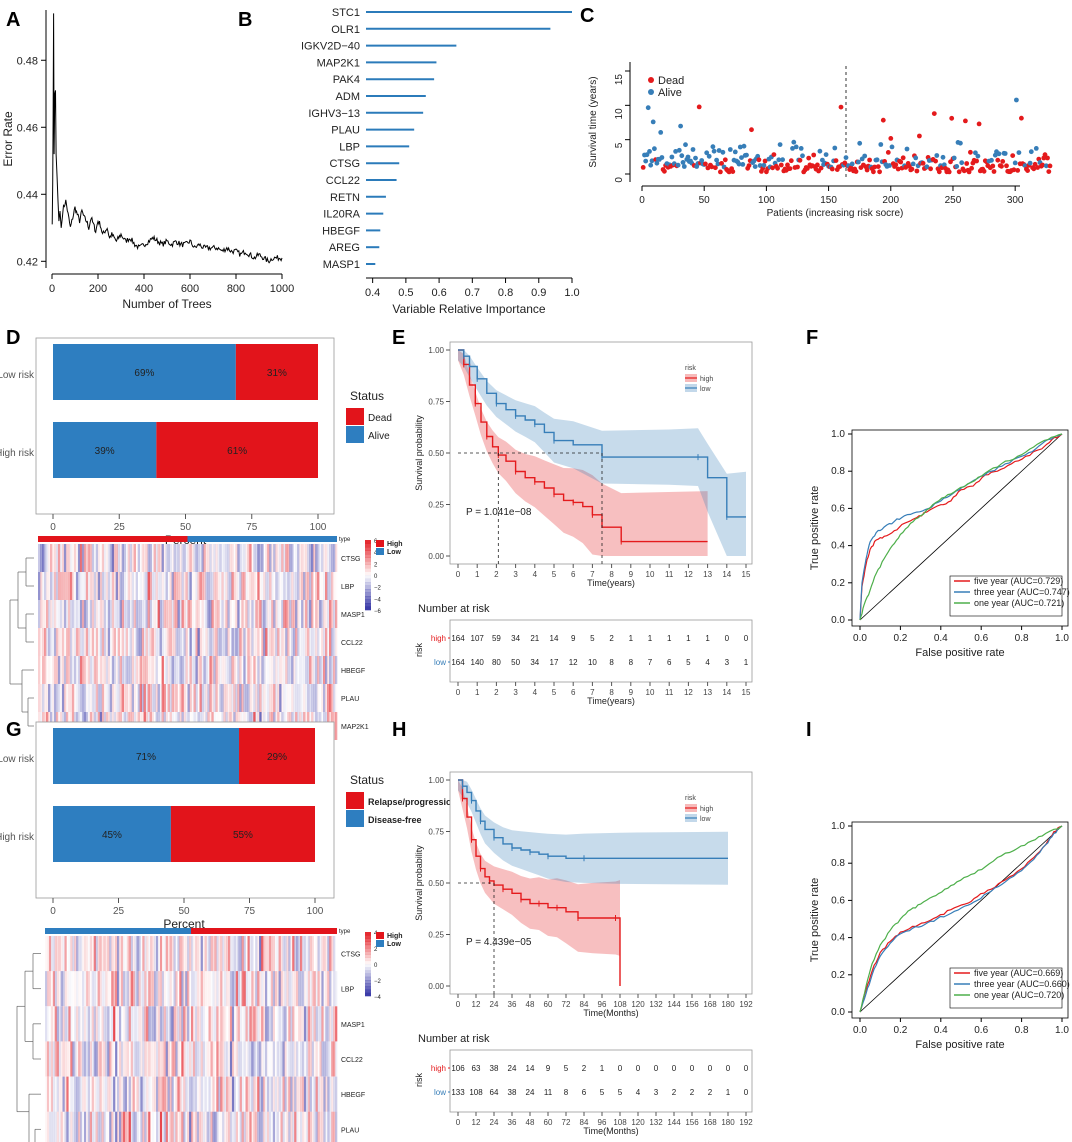 The width and height of the screenshot is (1072, 1142). I want to click on risk-count: 0, so click(638, 1068).